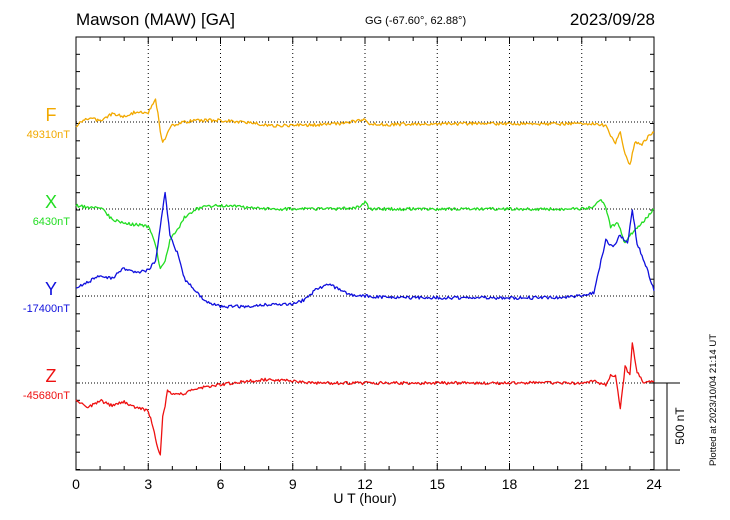 This screenshot has height=520, width=730. Describe the element at coordinates (51, 376) in the screenshot. I see `series-name-z: Z` at that location.